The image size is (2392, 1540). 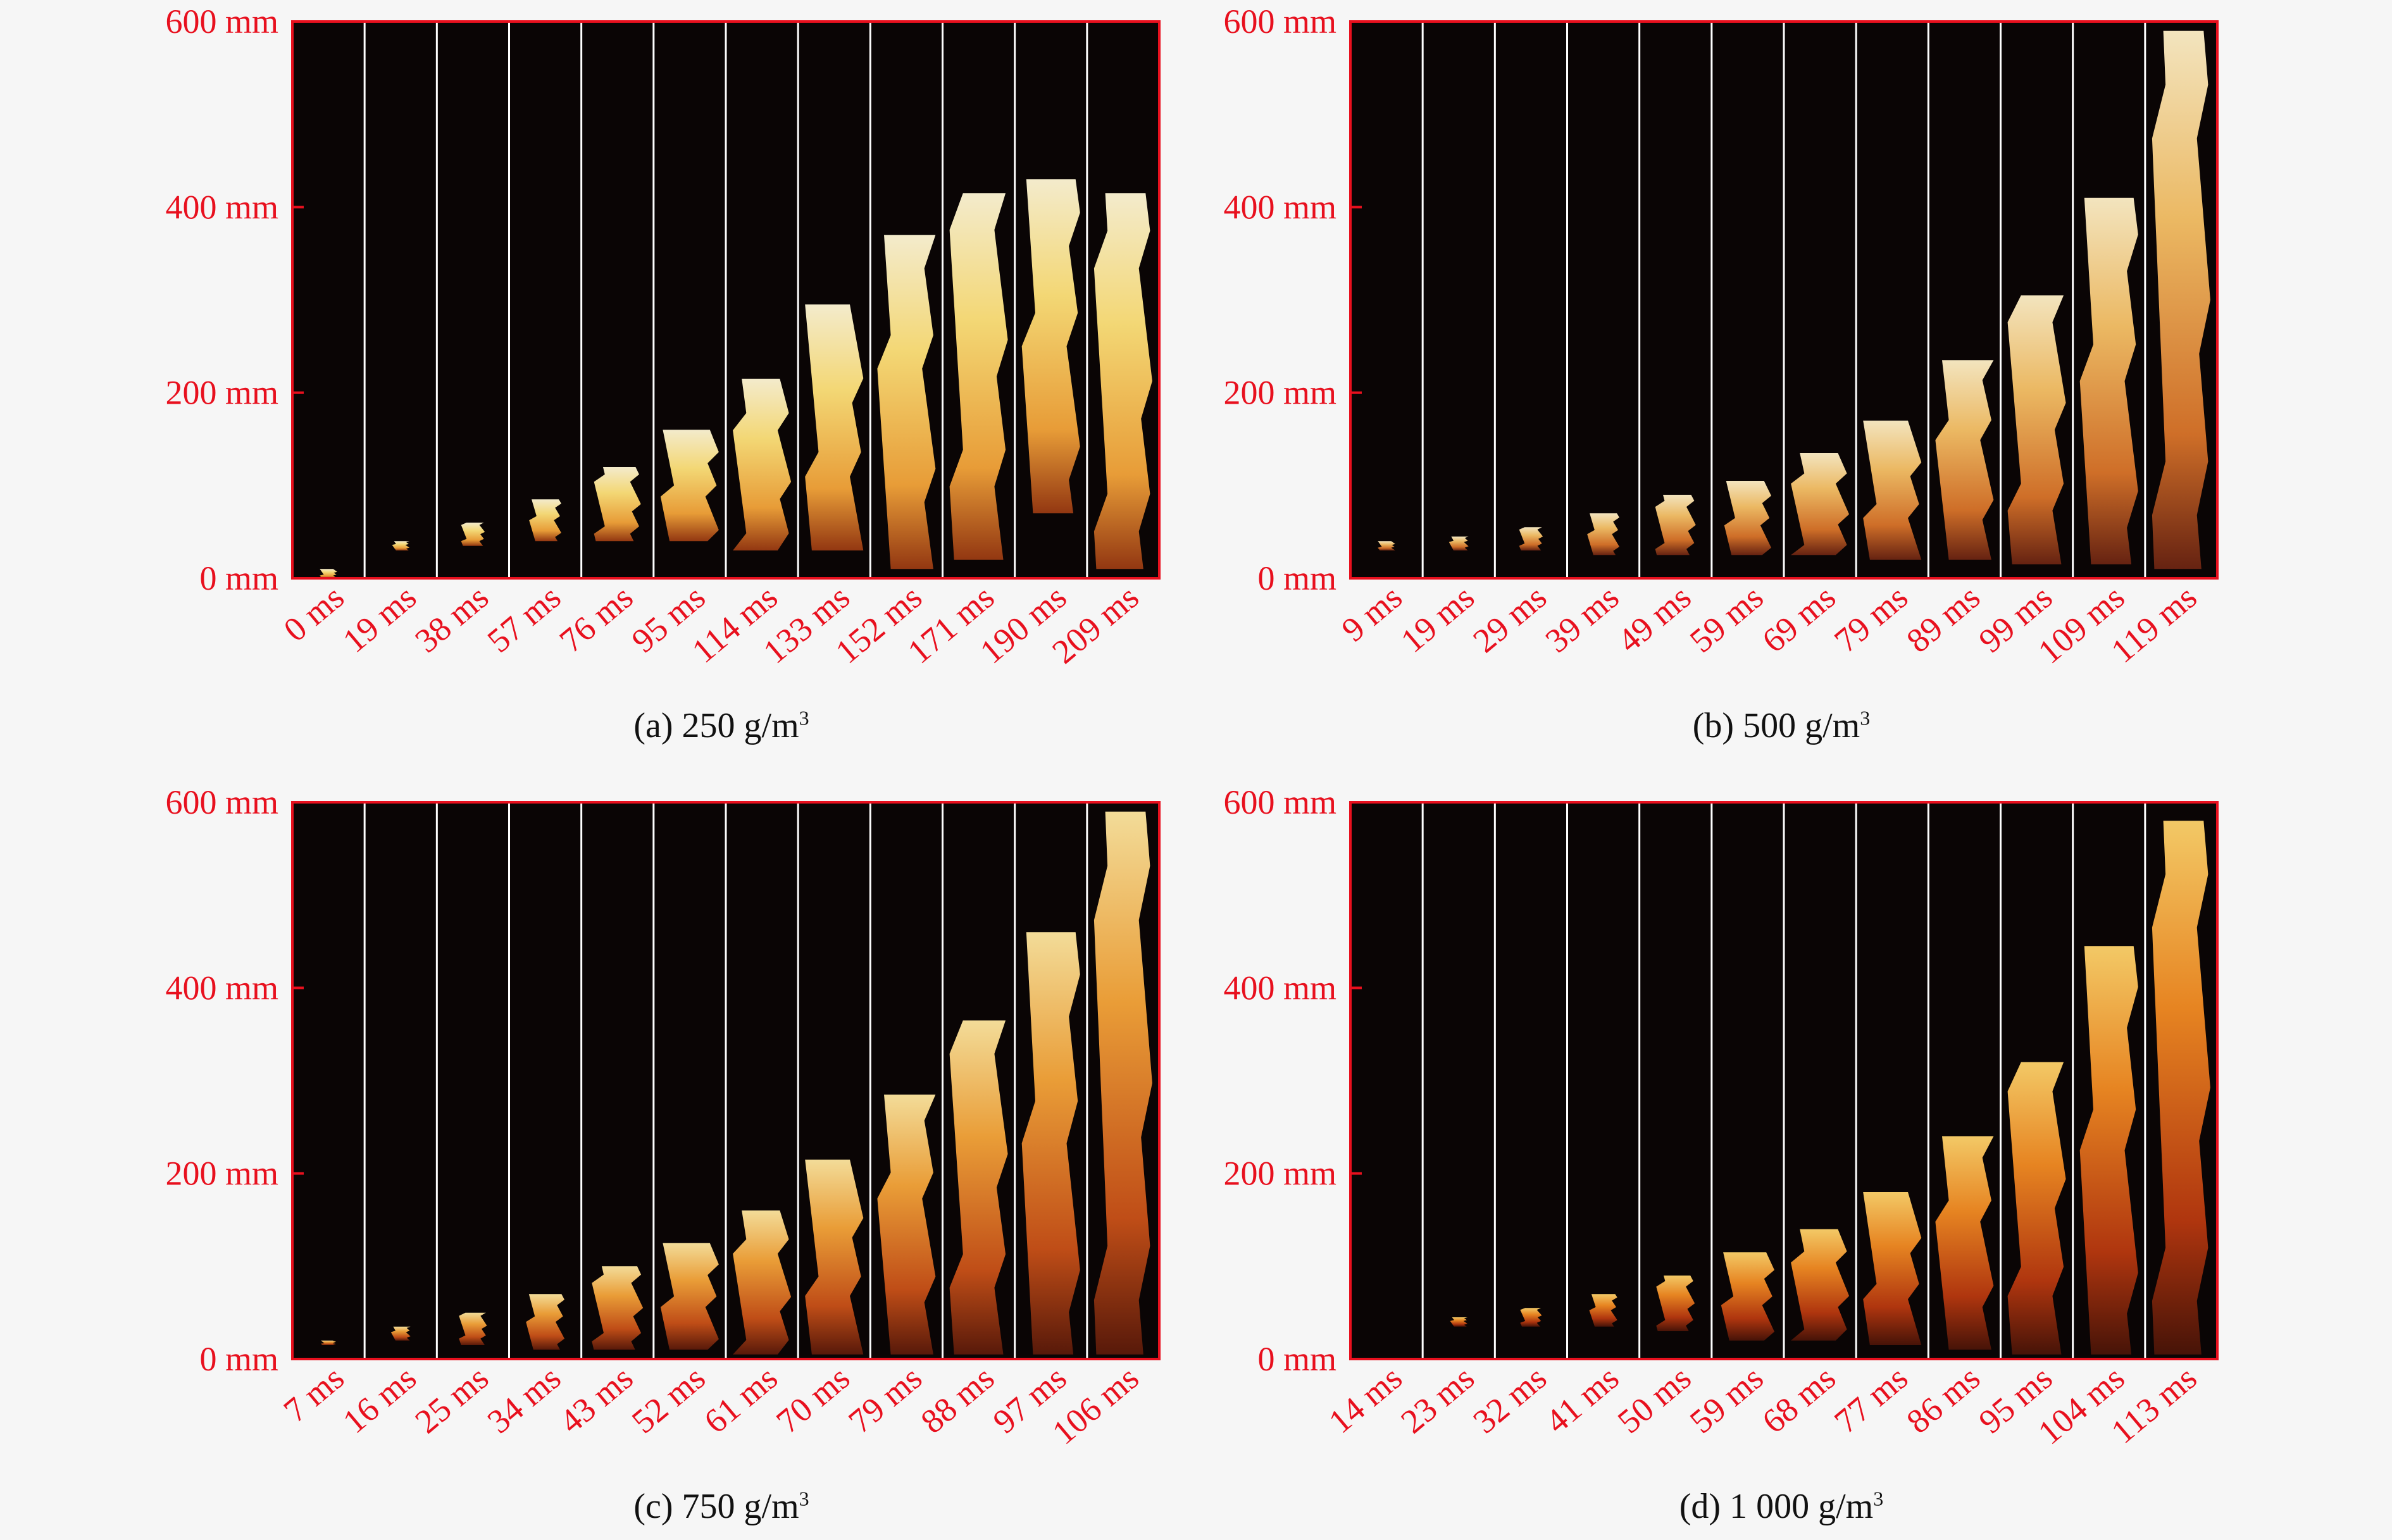 I want to click on time-label: 7 ms, so click(x=314, y=1394).